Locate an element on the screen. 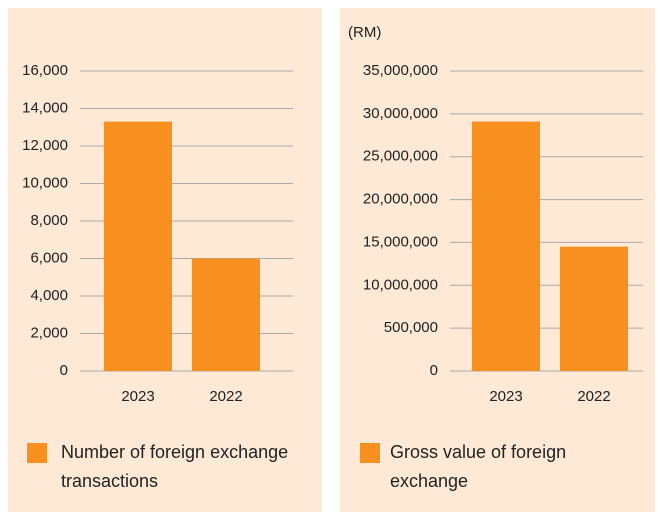 The height and width of the screenshot is (513, 663). y-tick-label: 12,000 is located at coordinates (45, 145).